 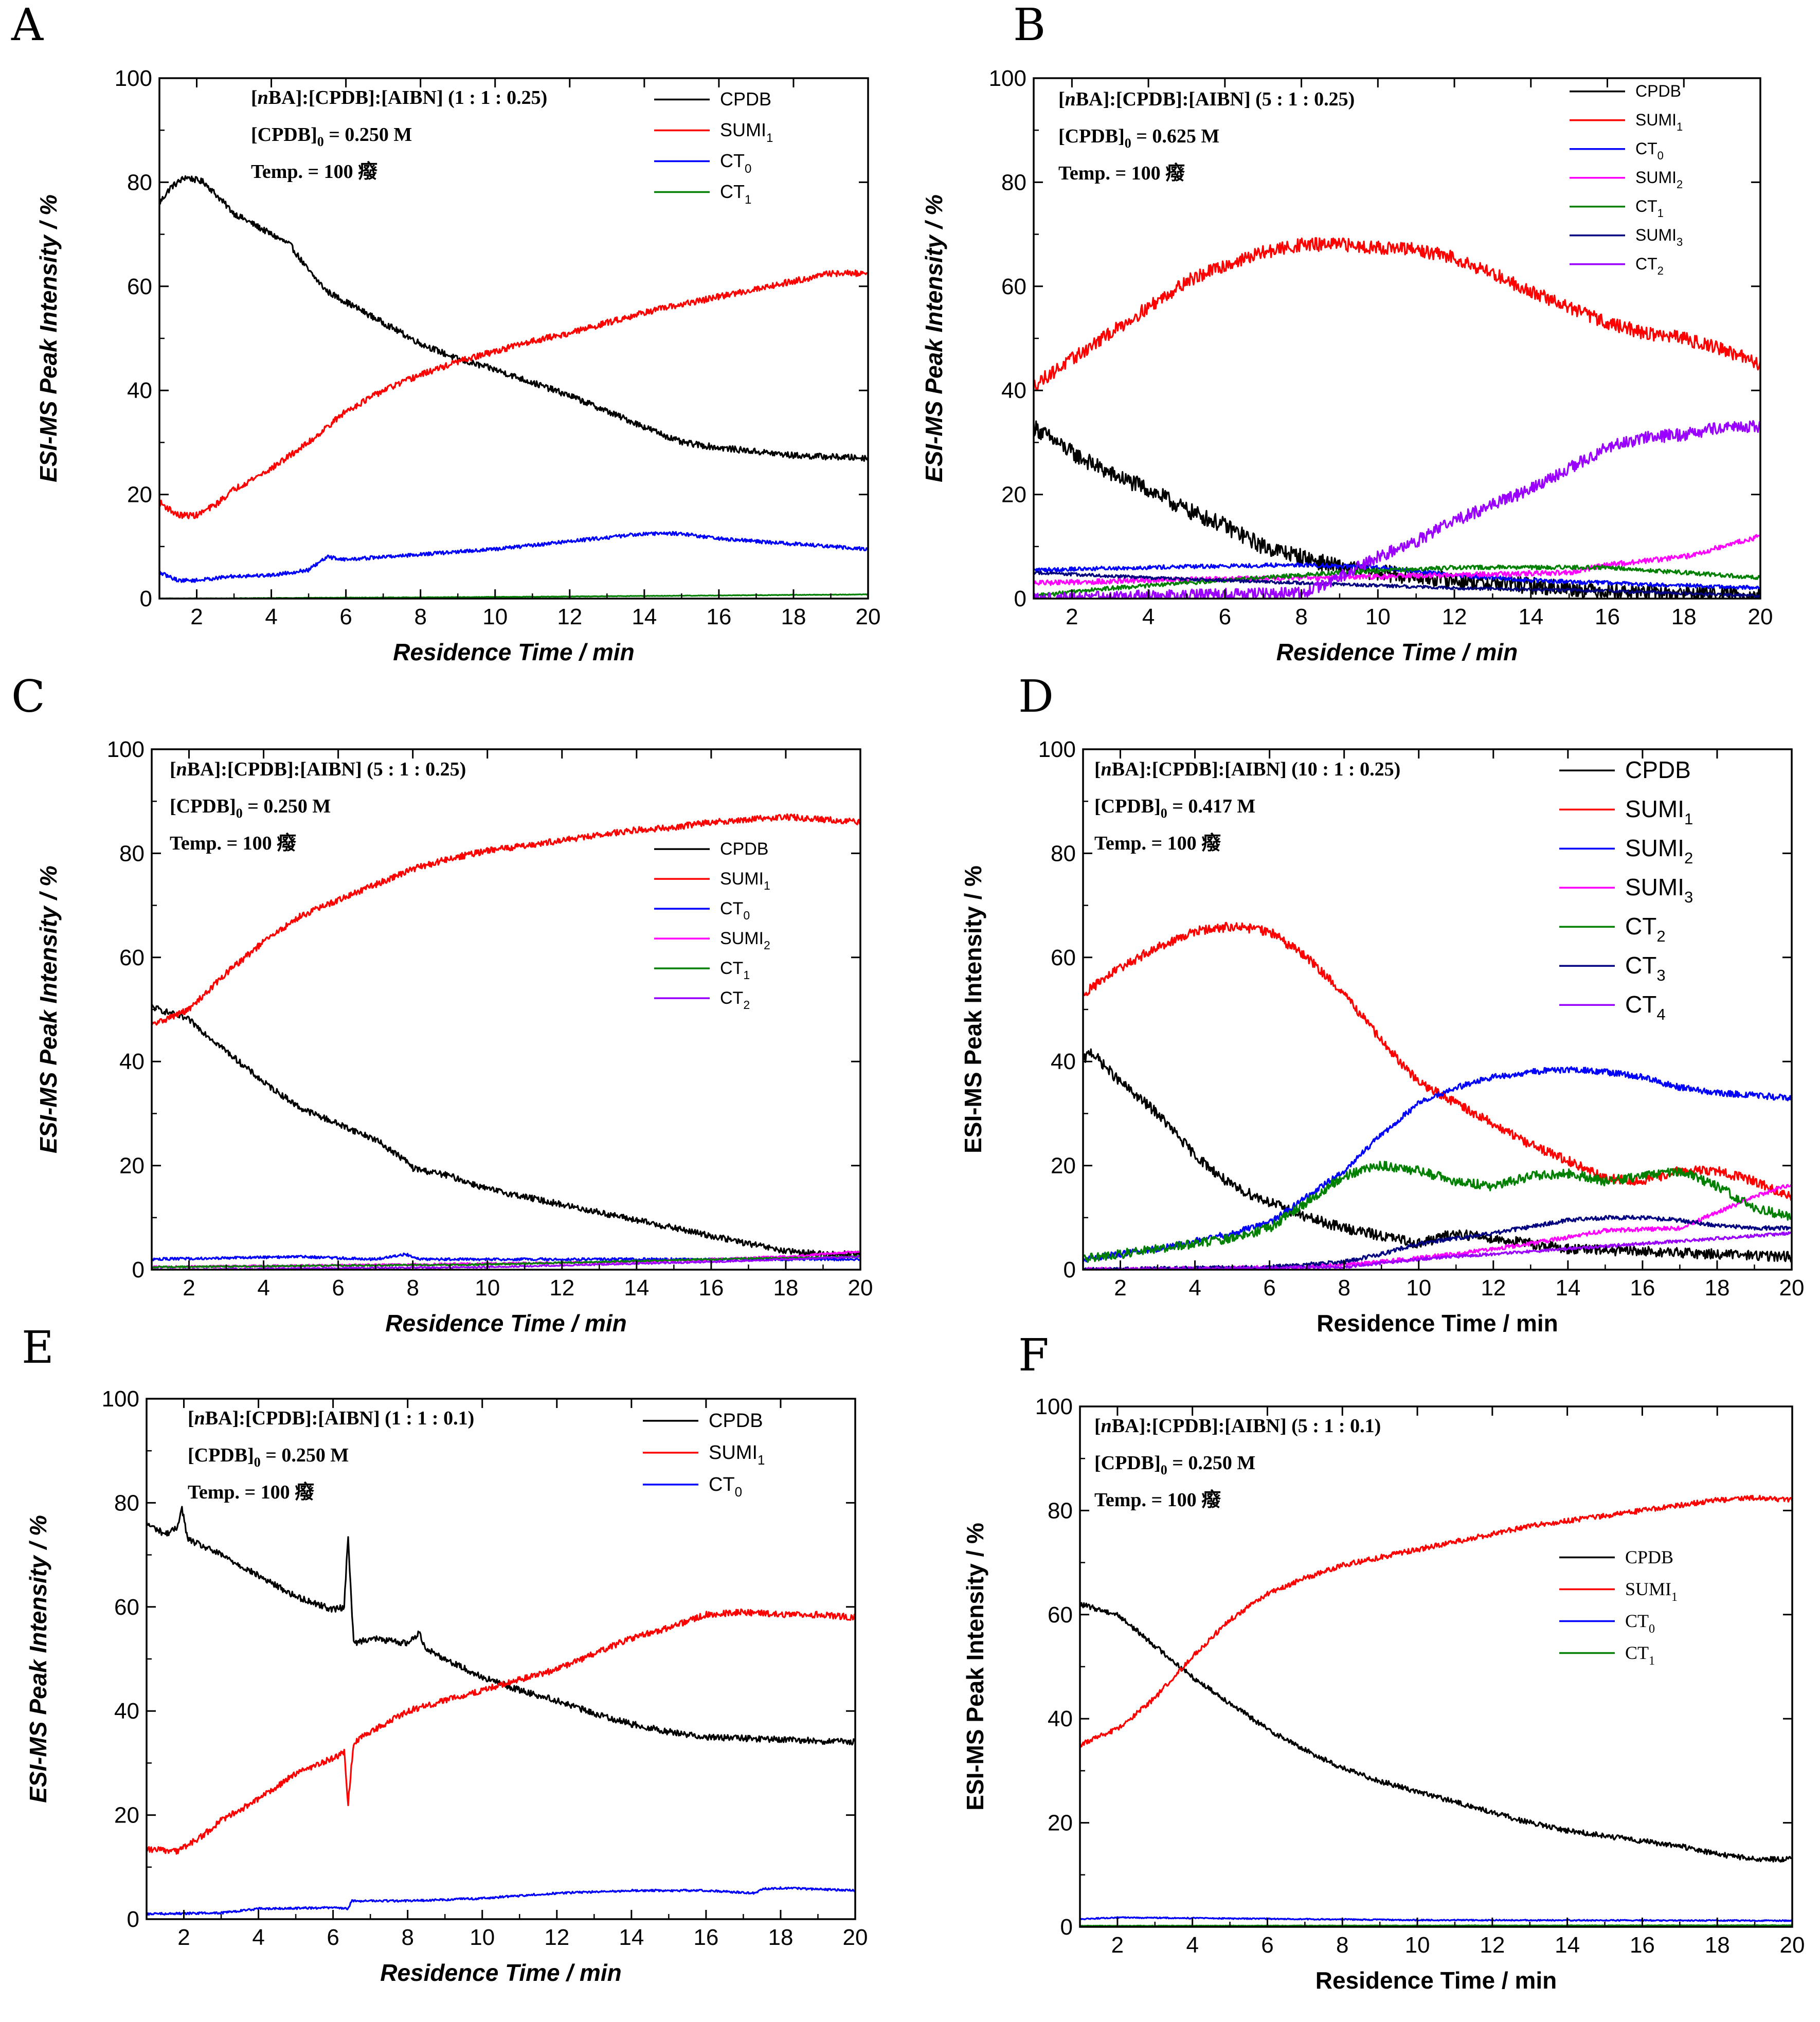 I want to click on series-ct2-line-b, so click(x=1397, y=509).